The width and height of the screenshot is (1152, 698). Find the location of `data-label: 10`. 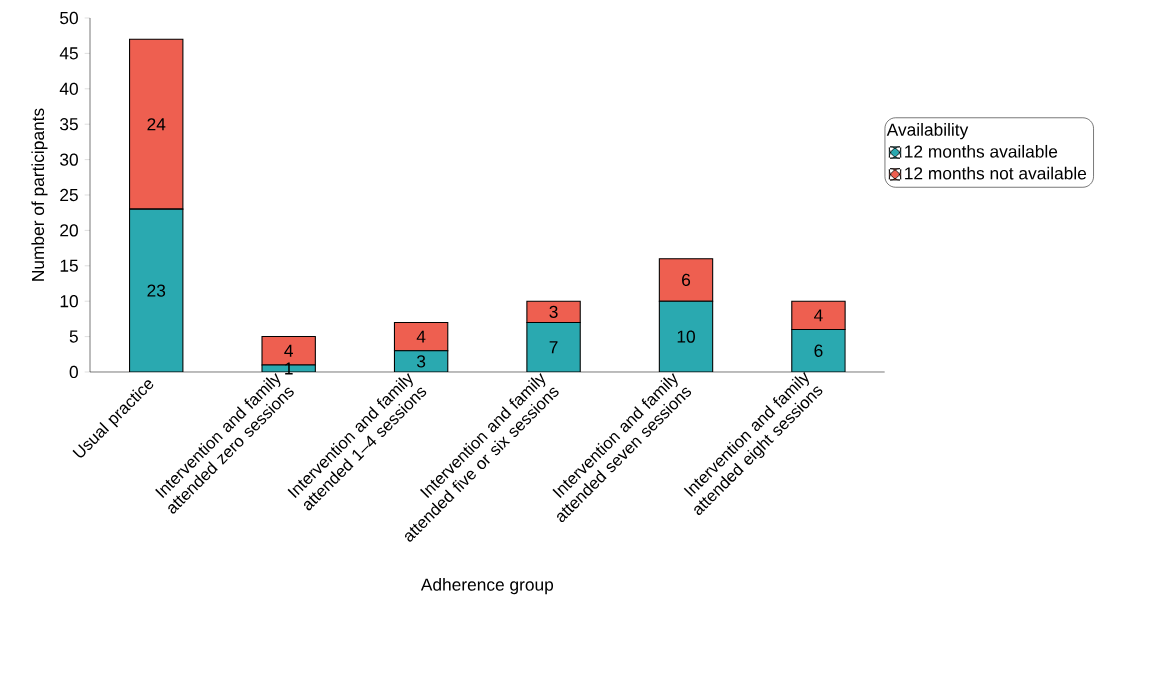

data-label: 10 is located at coordinates (686, 336).